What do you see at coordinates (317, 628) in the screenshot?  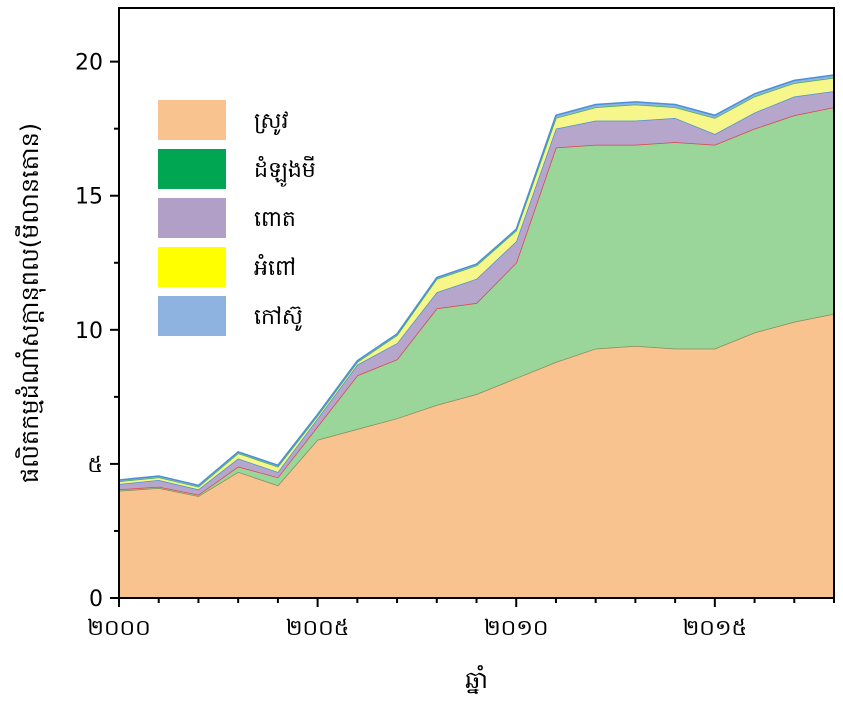 I see `x-tick-label: ២០០៥` at bounding box center [317, 628].